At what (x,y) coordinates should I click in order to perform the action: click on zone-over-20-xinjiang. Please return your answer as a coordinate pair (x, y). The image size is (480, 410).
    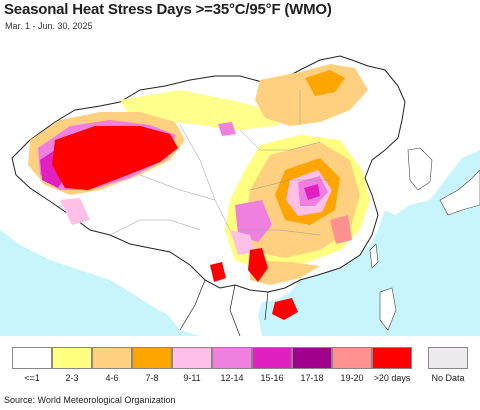
    Looking at the image, I should click on (115, 158).